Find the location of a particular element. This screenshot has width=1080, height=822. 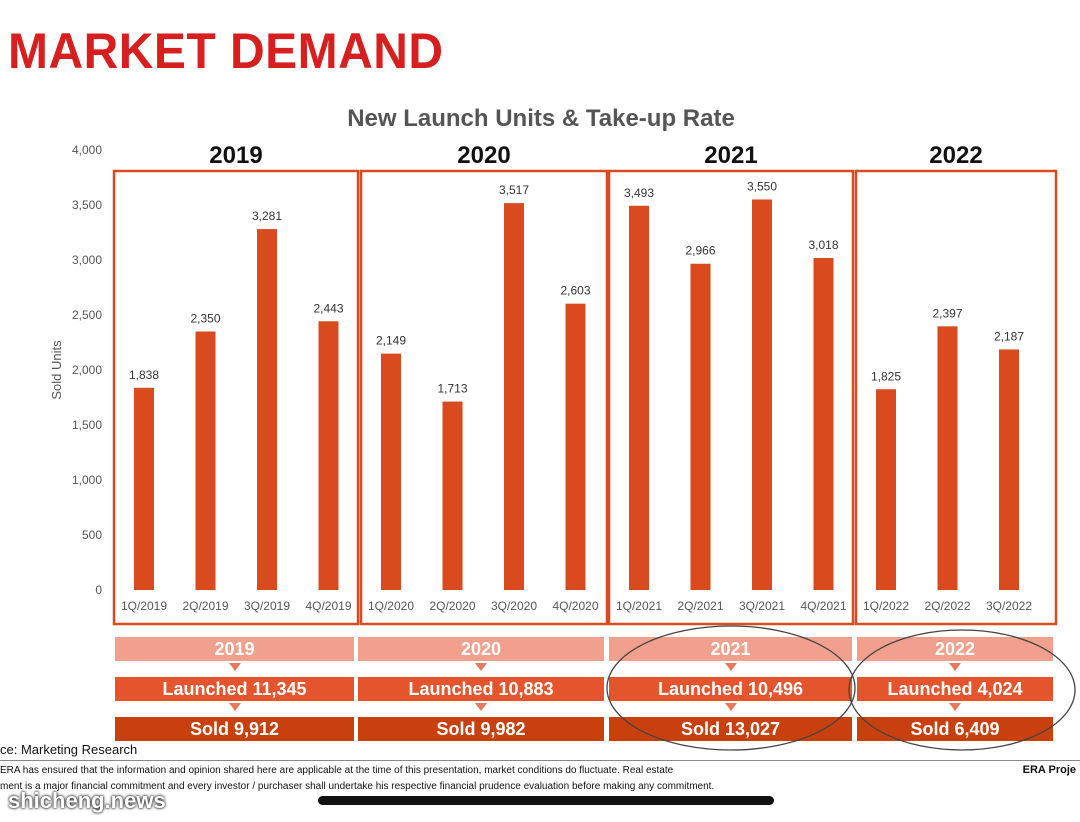

y-tick-label: 1,000 is located at coordinates (87, 480).